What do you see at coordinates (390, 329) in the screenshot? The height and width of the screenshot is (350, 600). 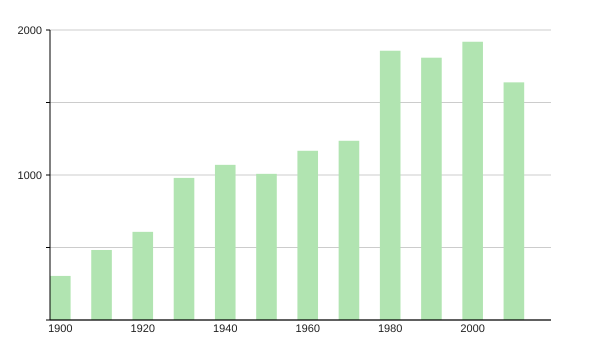 I see `x-tick-label: 1980` at bounding box center [390, 329].